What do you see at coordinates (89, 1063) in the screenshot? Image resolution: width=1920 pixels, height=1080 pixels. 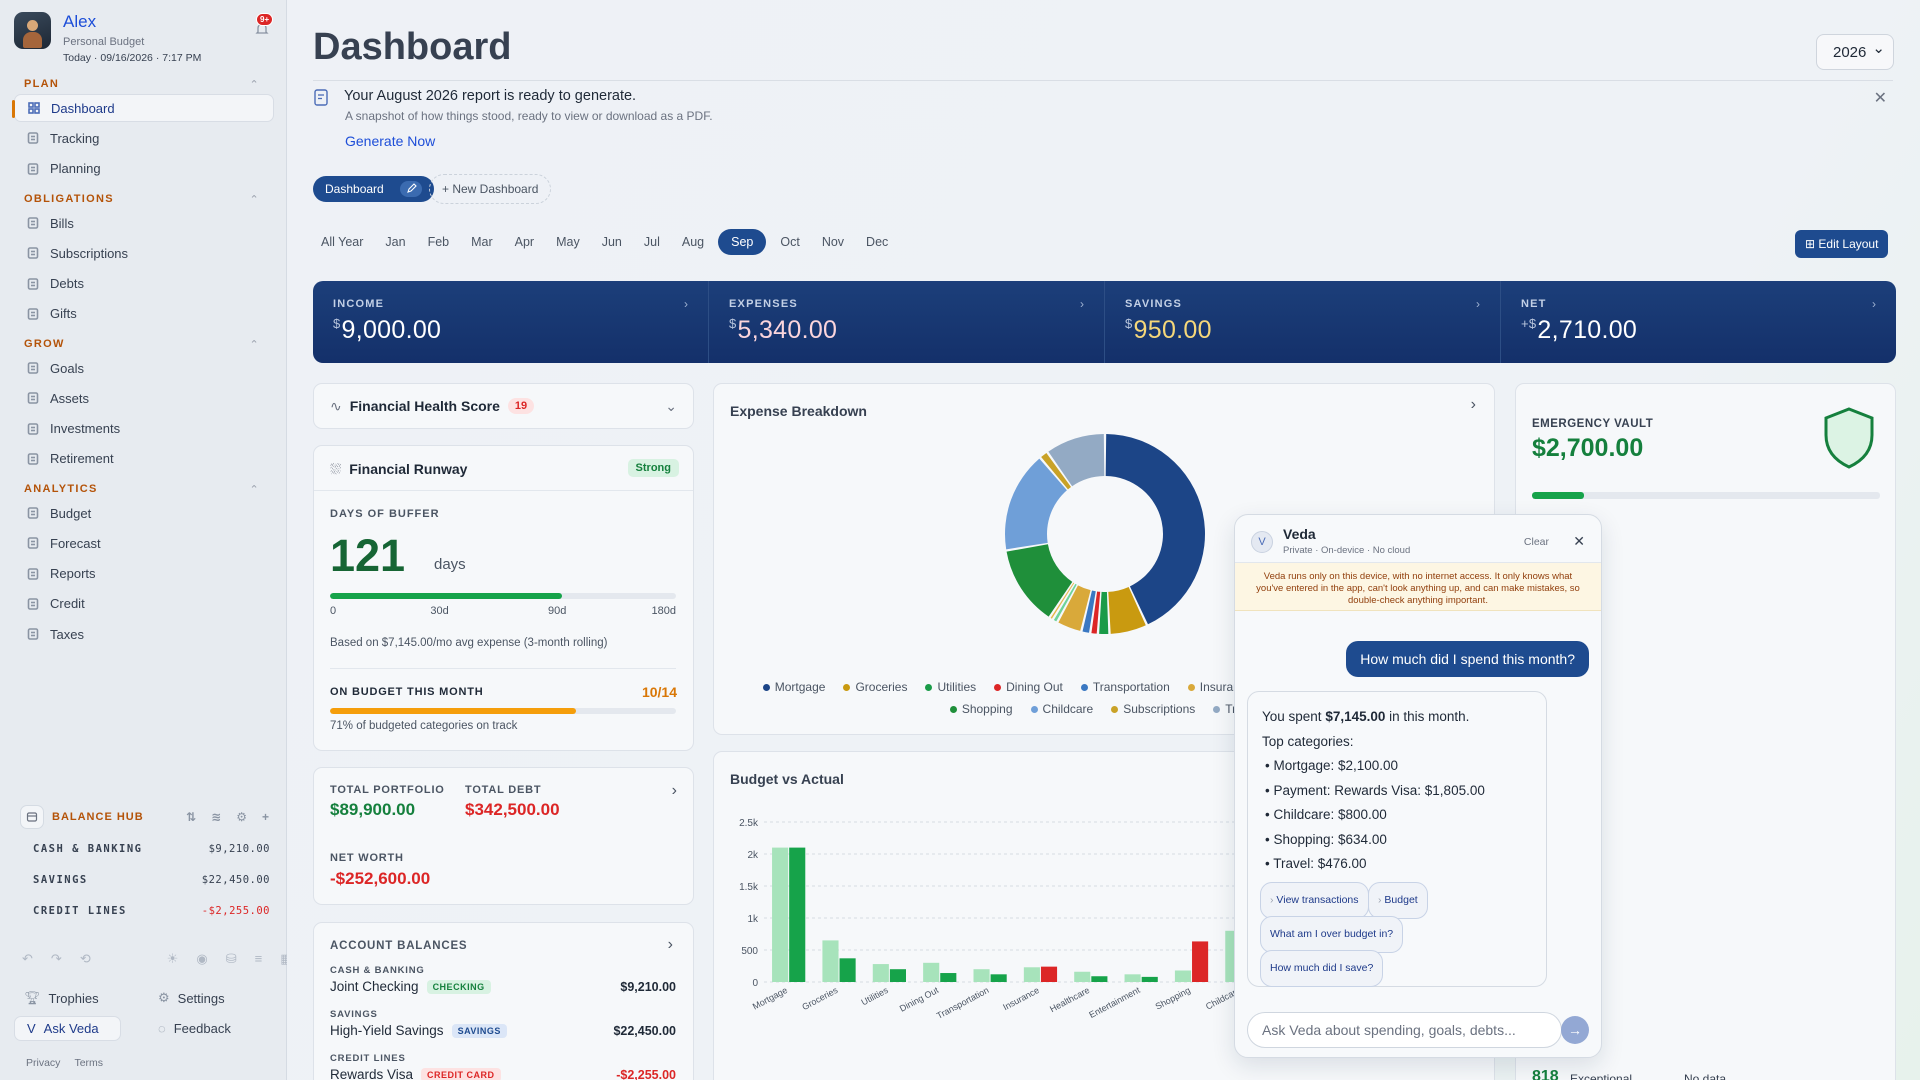 I see `terms-link: Terms` at bounding box center [89, 1063].